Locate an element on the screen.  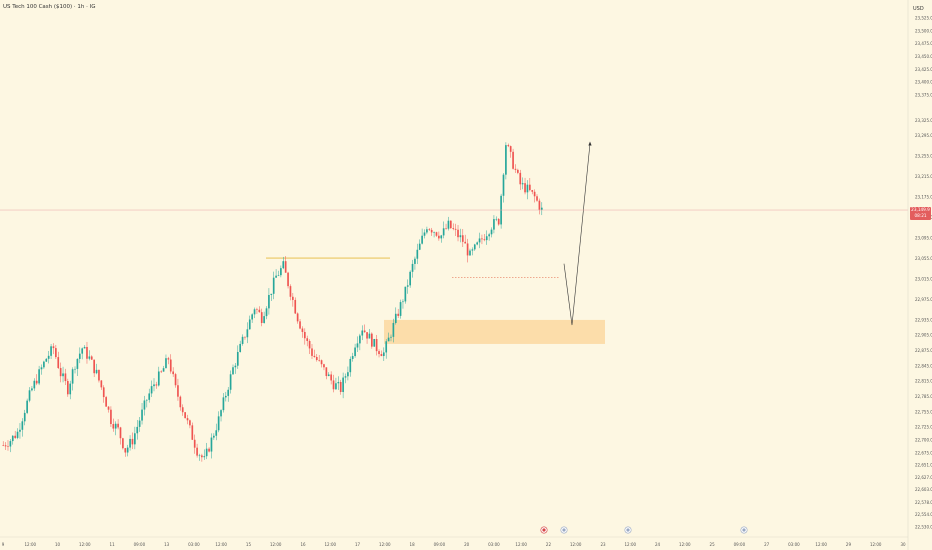
time-tick-label: 13 is located at coordinates (167, 544).